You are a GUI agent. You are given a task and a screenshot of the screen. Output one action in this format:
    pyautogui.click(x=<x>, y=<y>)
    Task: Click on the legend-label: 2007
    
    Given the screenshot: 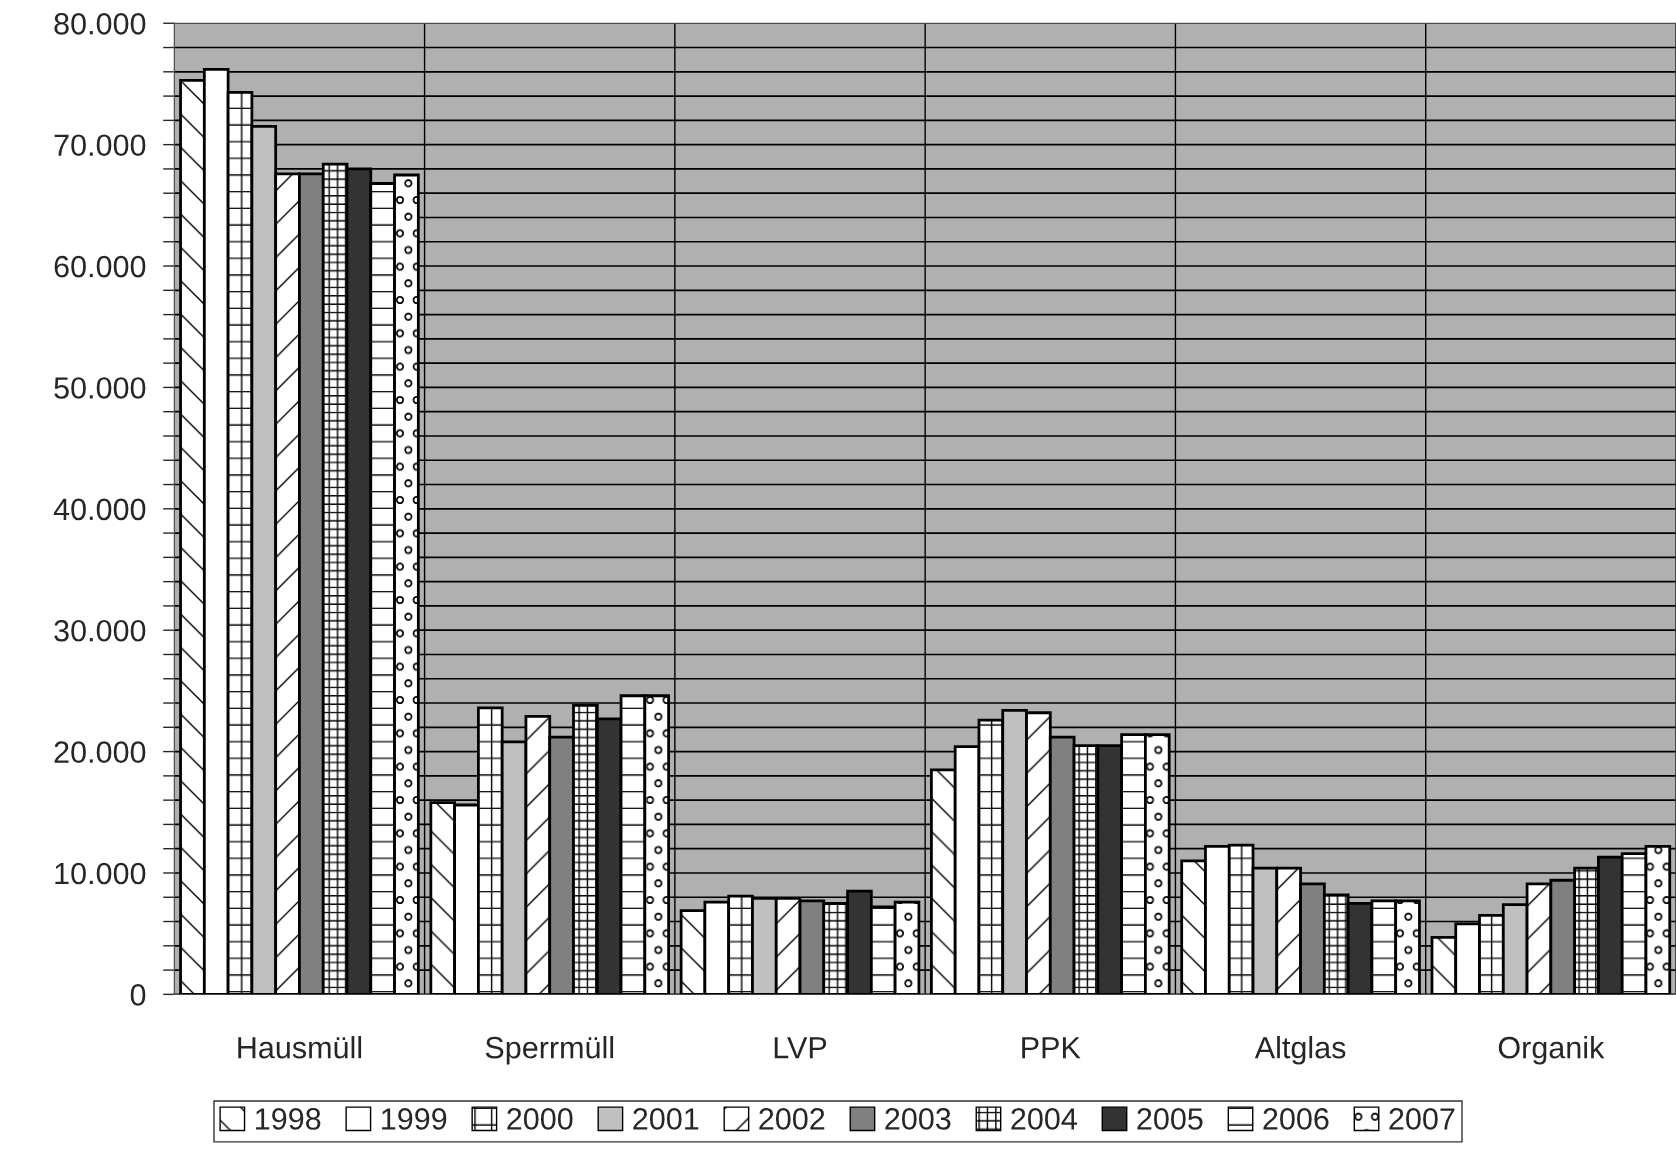 What is the action you would take?
    pyautogui.click(x=1422, y=1119)
    